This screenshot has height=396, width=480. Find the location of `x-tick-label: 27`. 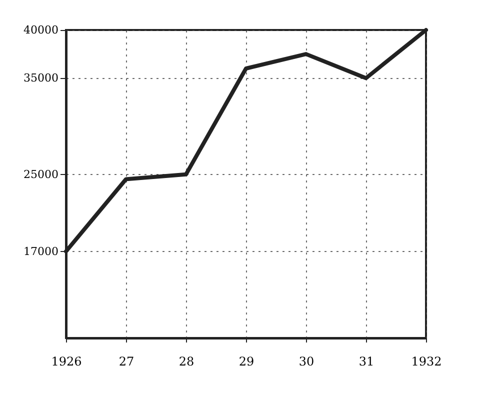

x-tick-label: 27 is located at coordinates (126, 361).